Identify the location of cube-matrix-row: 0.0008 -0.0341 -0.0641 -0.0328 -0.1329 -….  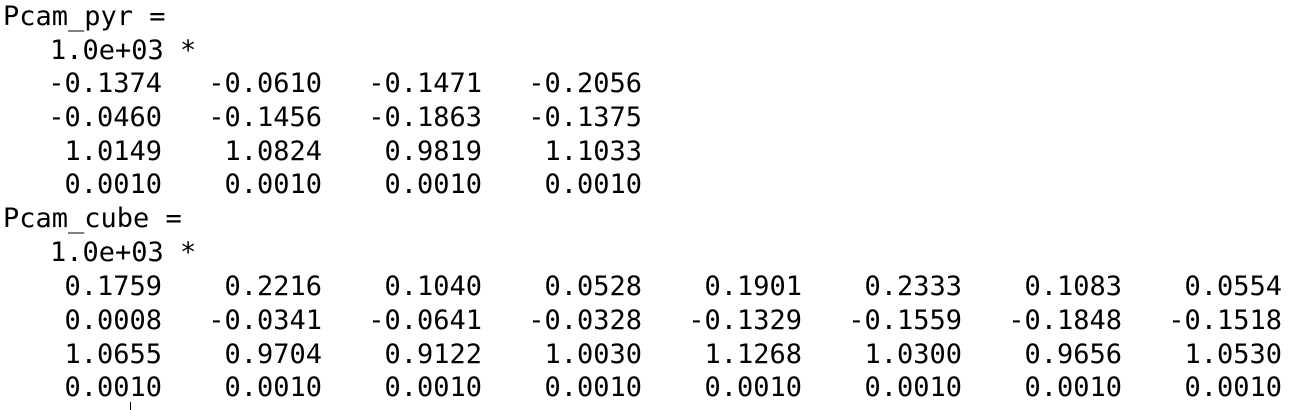
(648, 321).